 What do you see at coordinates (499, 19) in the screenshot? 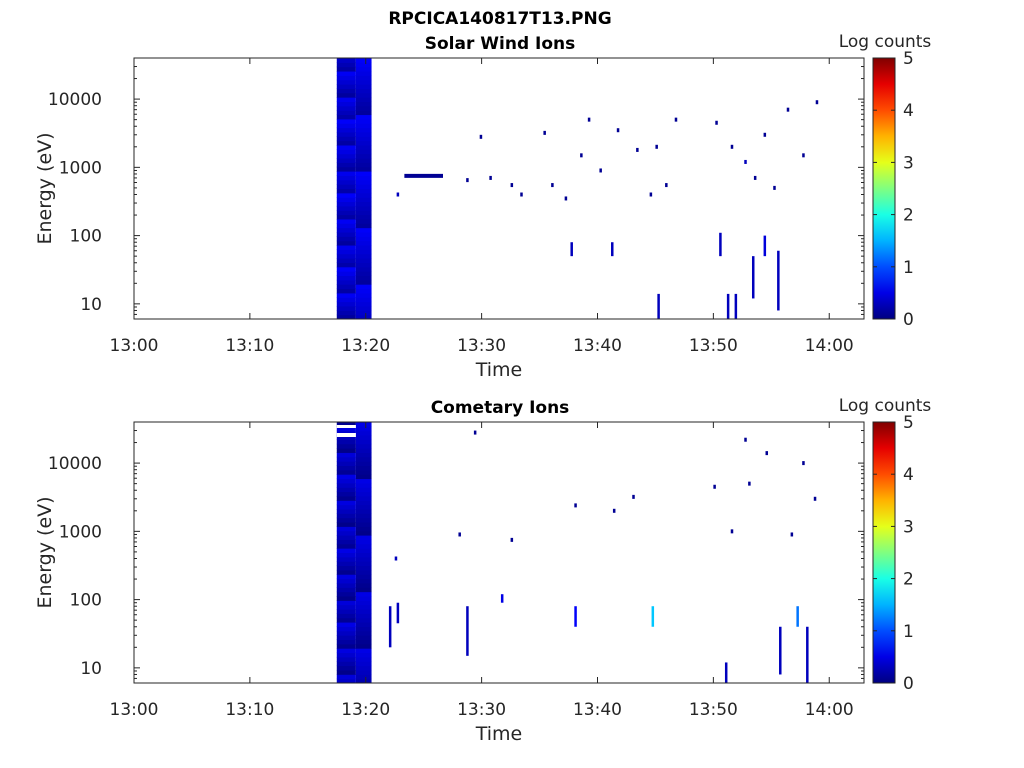
I see `figure-title: RPCICA140817T13.PNG` at bounding box center [499, 19].